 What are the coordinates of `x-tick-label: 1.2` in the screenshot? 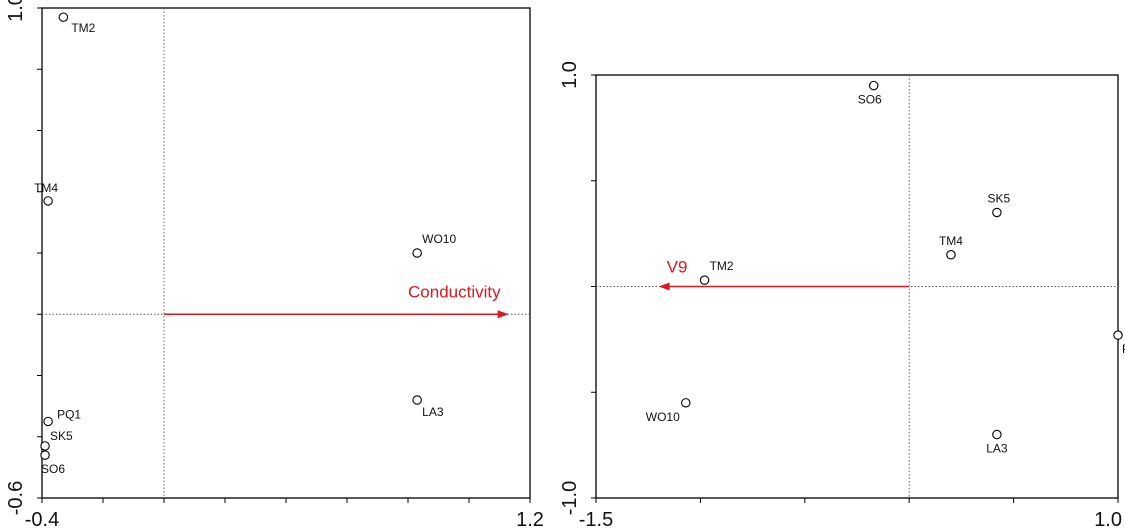 It's located at (530, 519).